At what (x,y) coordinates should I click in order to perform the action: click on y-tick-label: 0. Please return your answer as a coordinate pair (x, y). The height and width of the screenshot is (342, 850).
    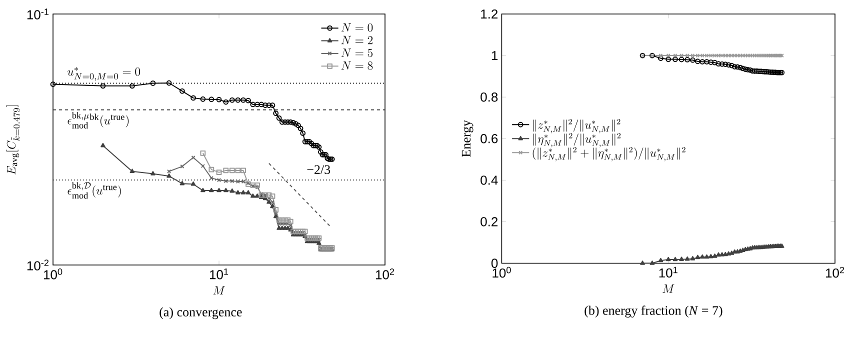
    Looking at the image, I should click on (494, 263).